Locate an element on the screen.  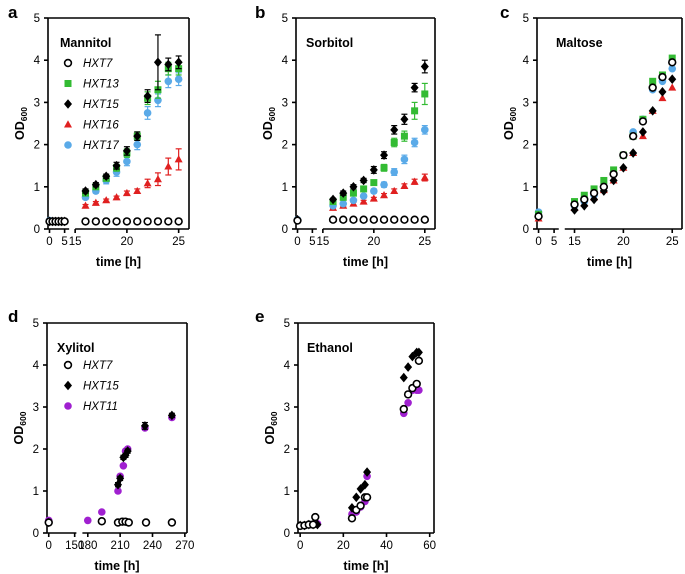
x-tick-label: 180 is located at coordinates (87, 546).